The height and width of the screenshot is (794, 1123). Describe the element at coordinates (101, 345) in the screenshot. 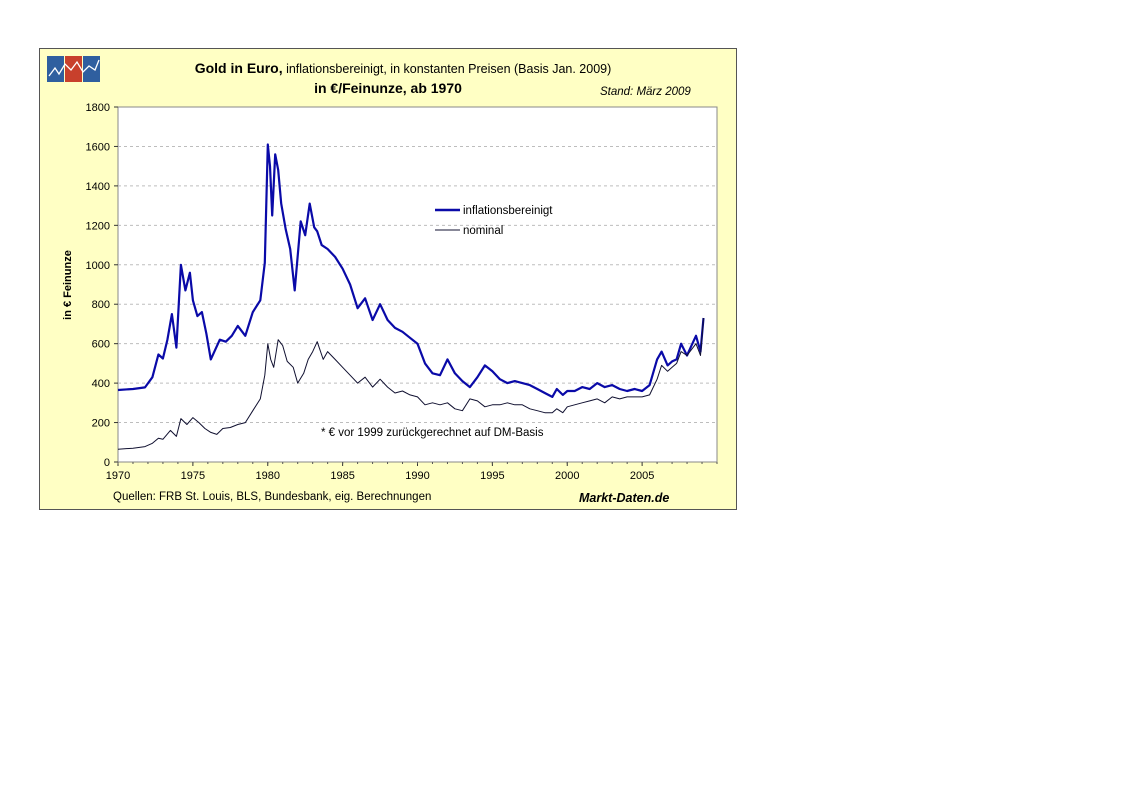

I see `y-tick-label: 600` at that location.